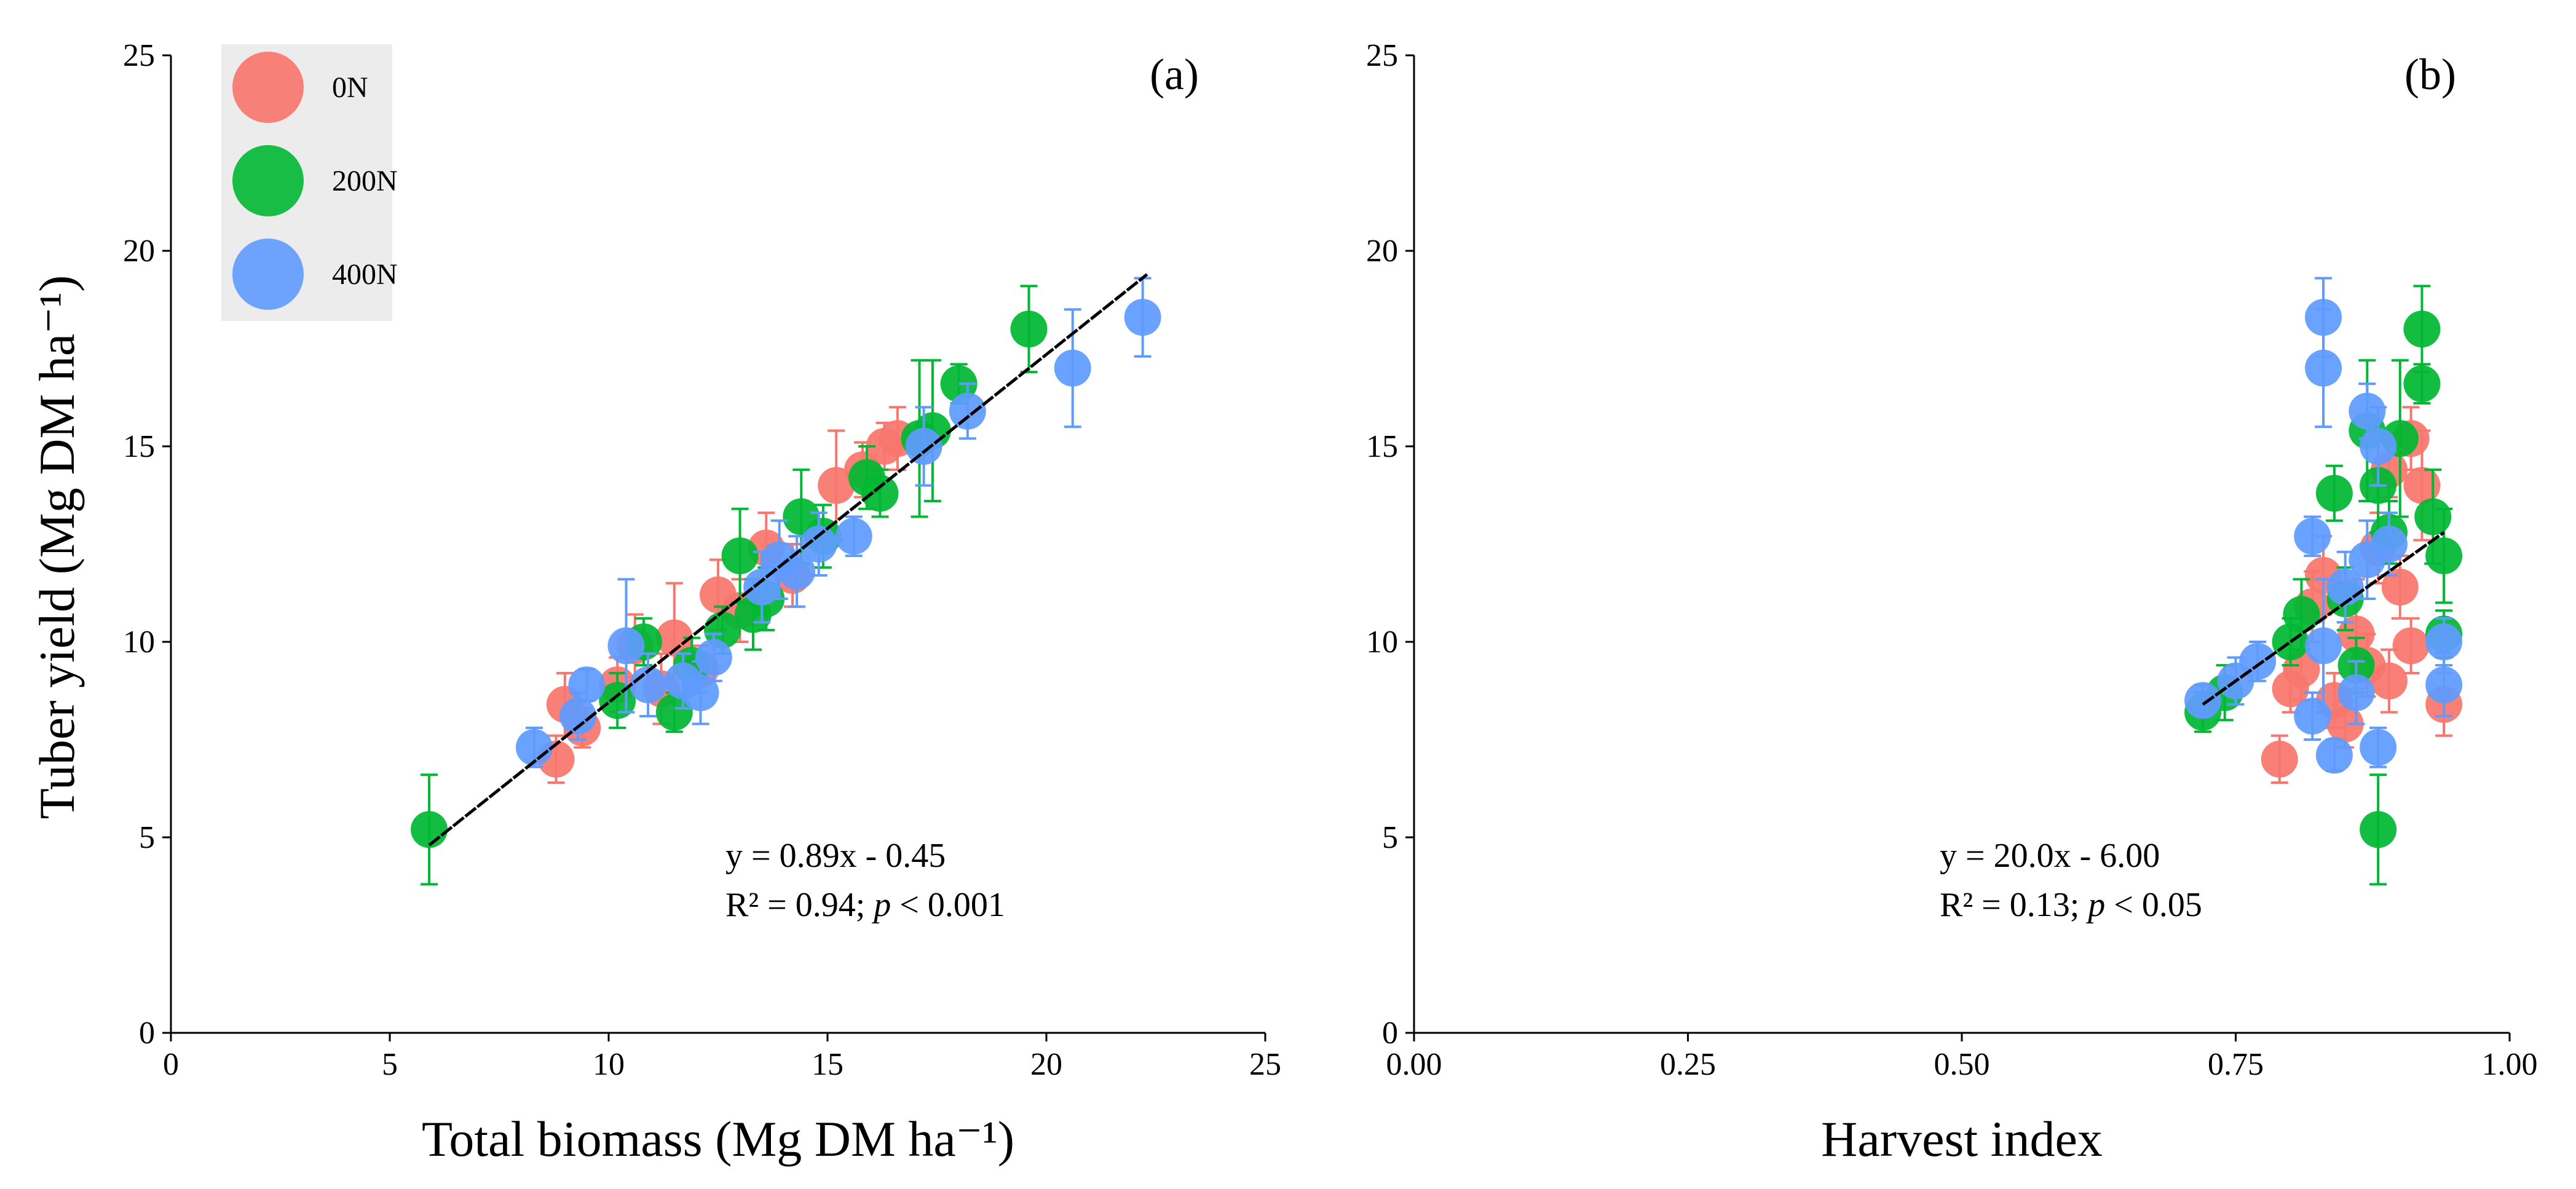 The image size is (2576, 1189). I want to click on panel-a-series-400N, so click(838, 523).